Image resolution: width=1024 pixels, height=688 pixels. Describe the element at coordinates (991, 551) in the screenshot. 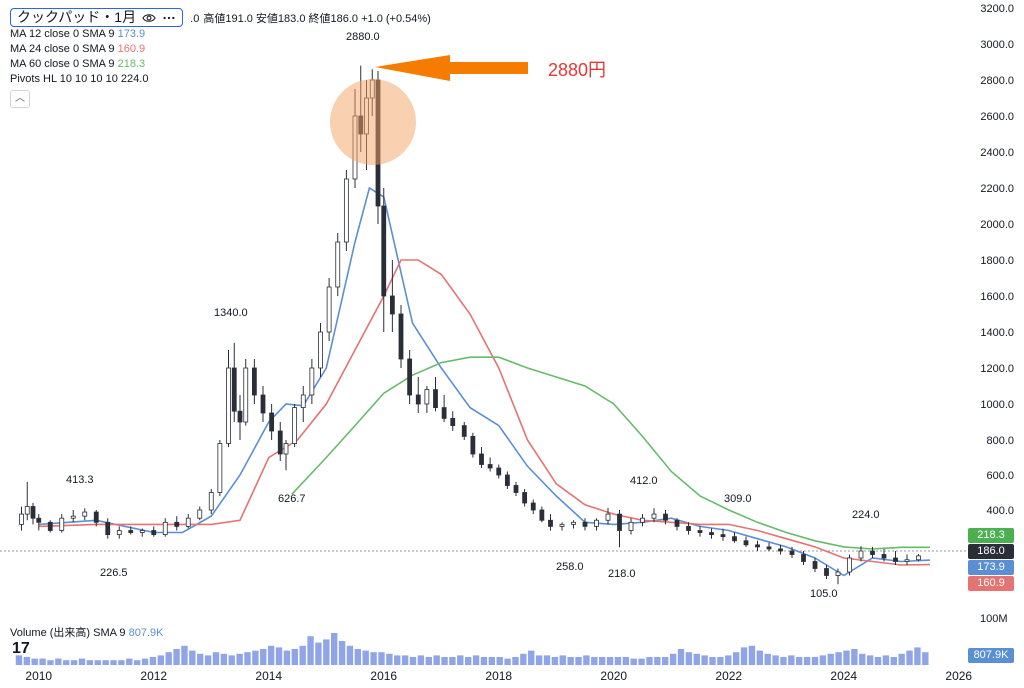

I see `price-tag-last: 186.0` at that location.